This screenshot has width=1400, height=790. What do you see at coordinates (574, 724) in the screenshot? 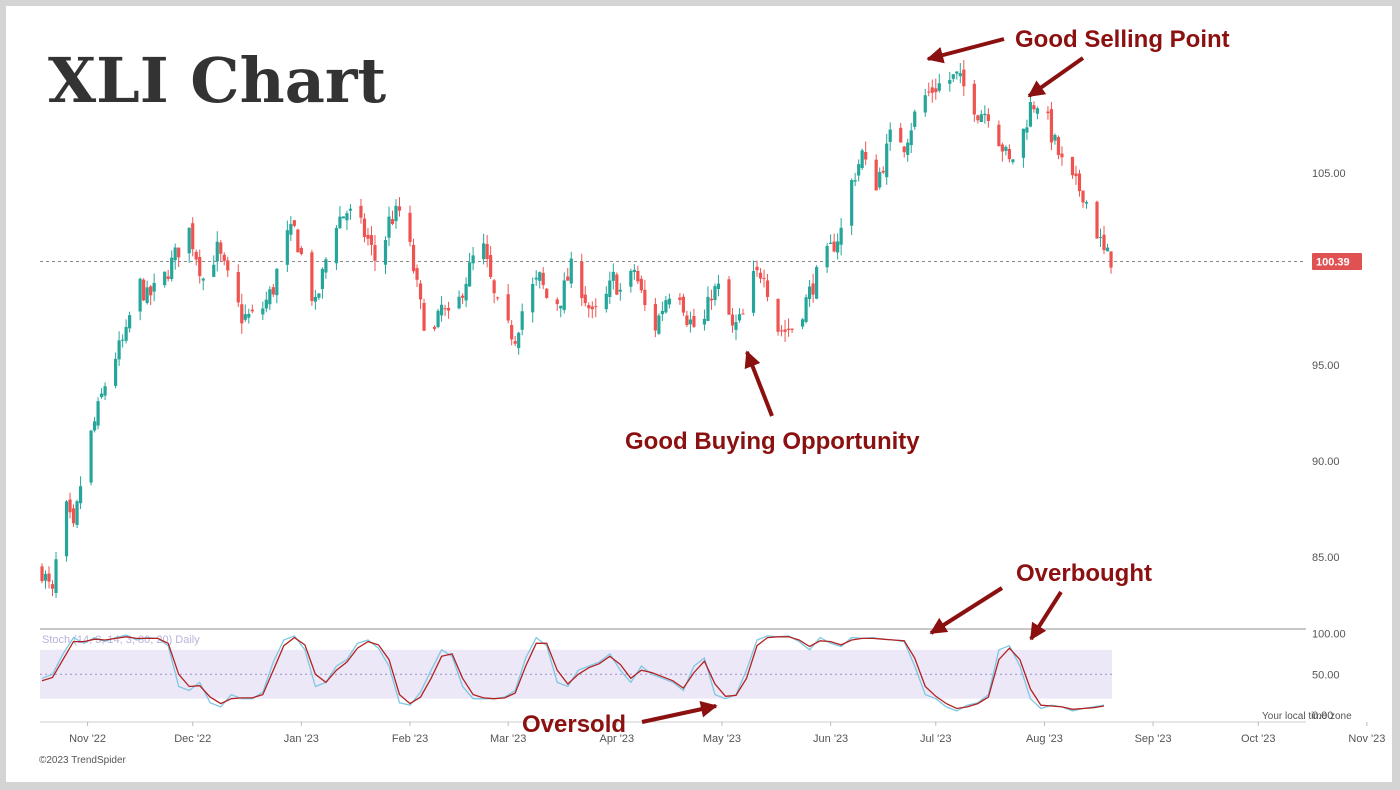
I see `annotation-text: Oversold` at bounding box center [574, 724].